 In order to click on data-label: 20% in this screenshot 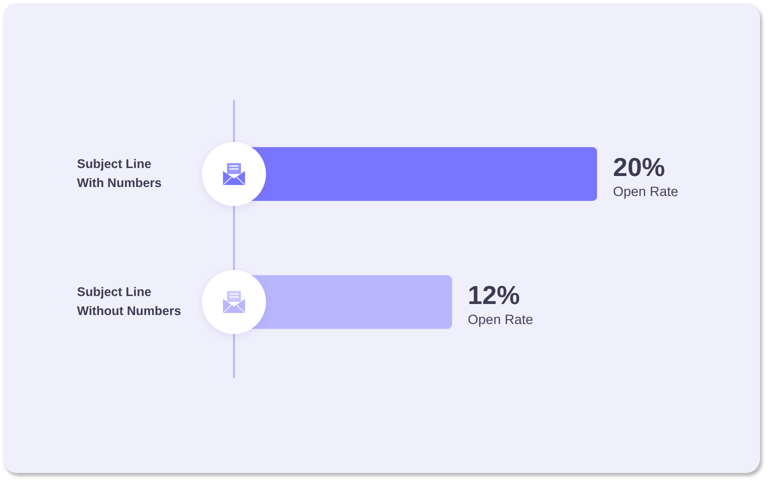, I will do `click(639, 167)`.